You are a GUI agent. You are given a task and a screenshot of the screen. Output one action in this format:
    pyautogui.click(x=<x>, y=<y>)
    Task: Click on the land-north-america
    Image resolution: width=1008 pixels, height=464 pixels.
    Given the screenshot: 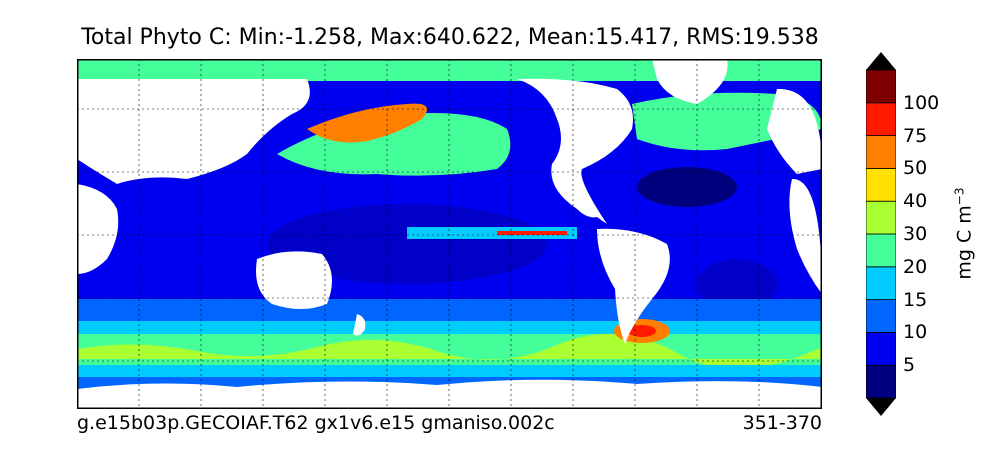 What is the action you would take?
    pyautogui.click(x=575, y=151)
    